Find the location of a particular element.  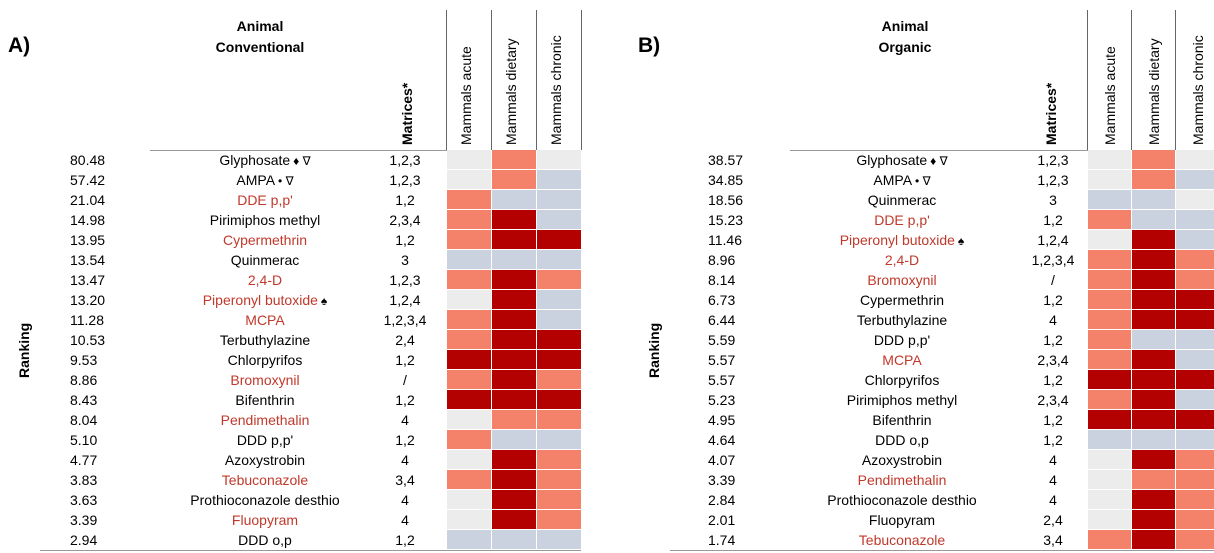

marker-symbol: ♠ is located at coordinates (961, 241).